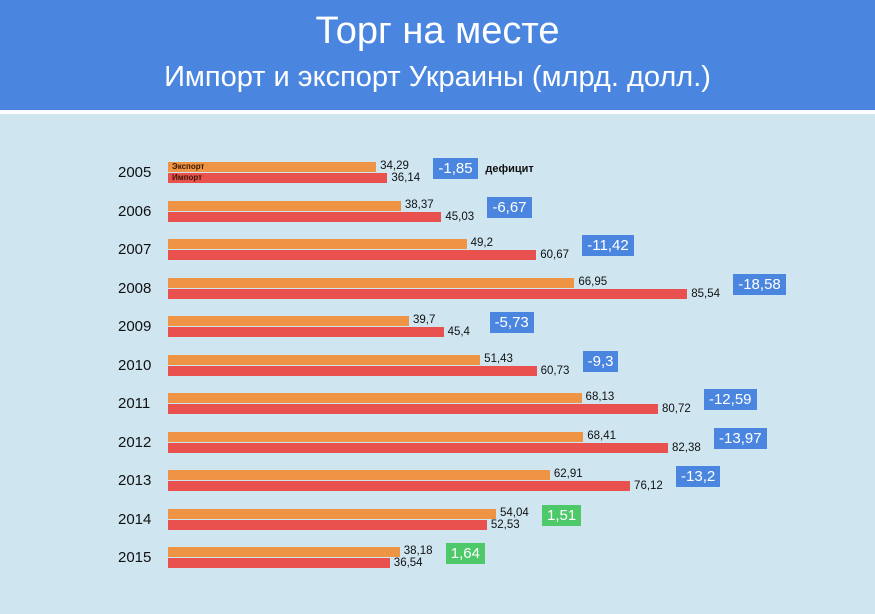  I want to click on year-label: 2005, so click(135, 172).